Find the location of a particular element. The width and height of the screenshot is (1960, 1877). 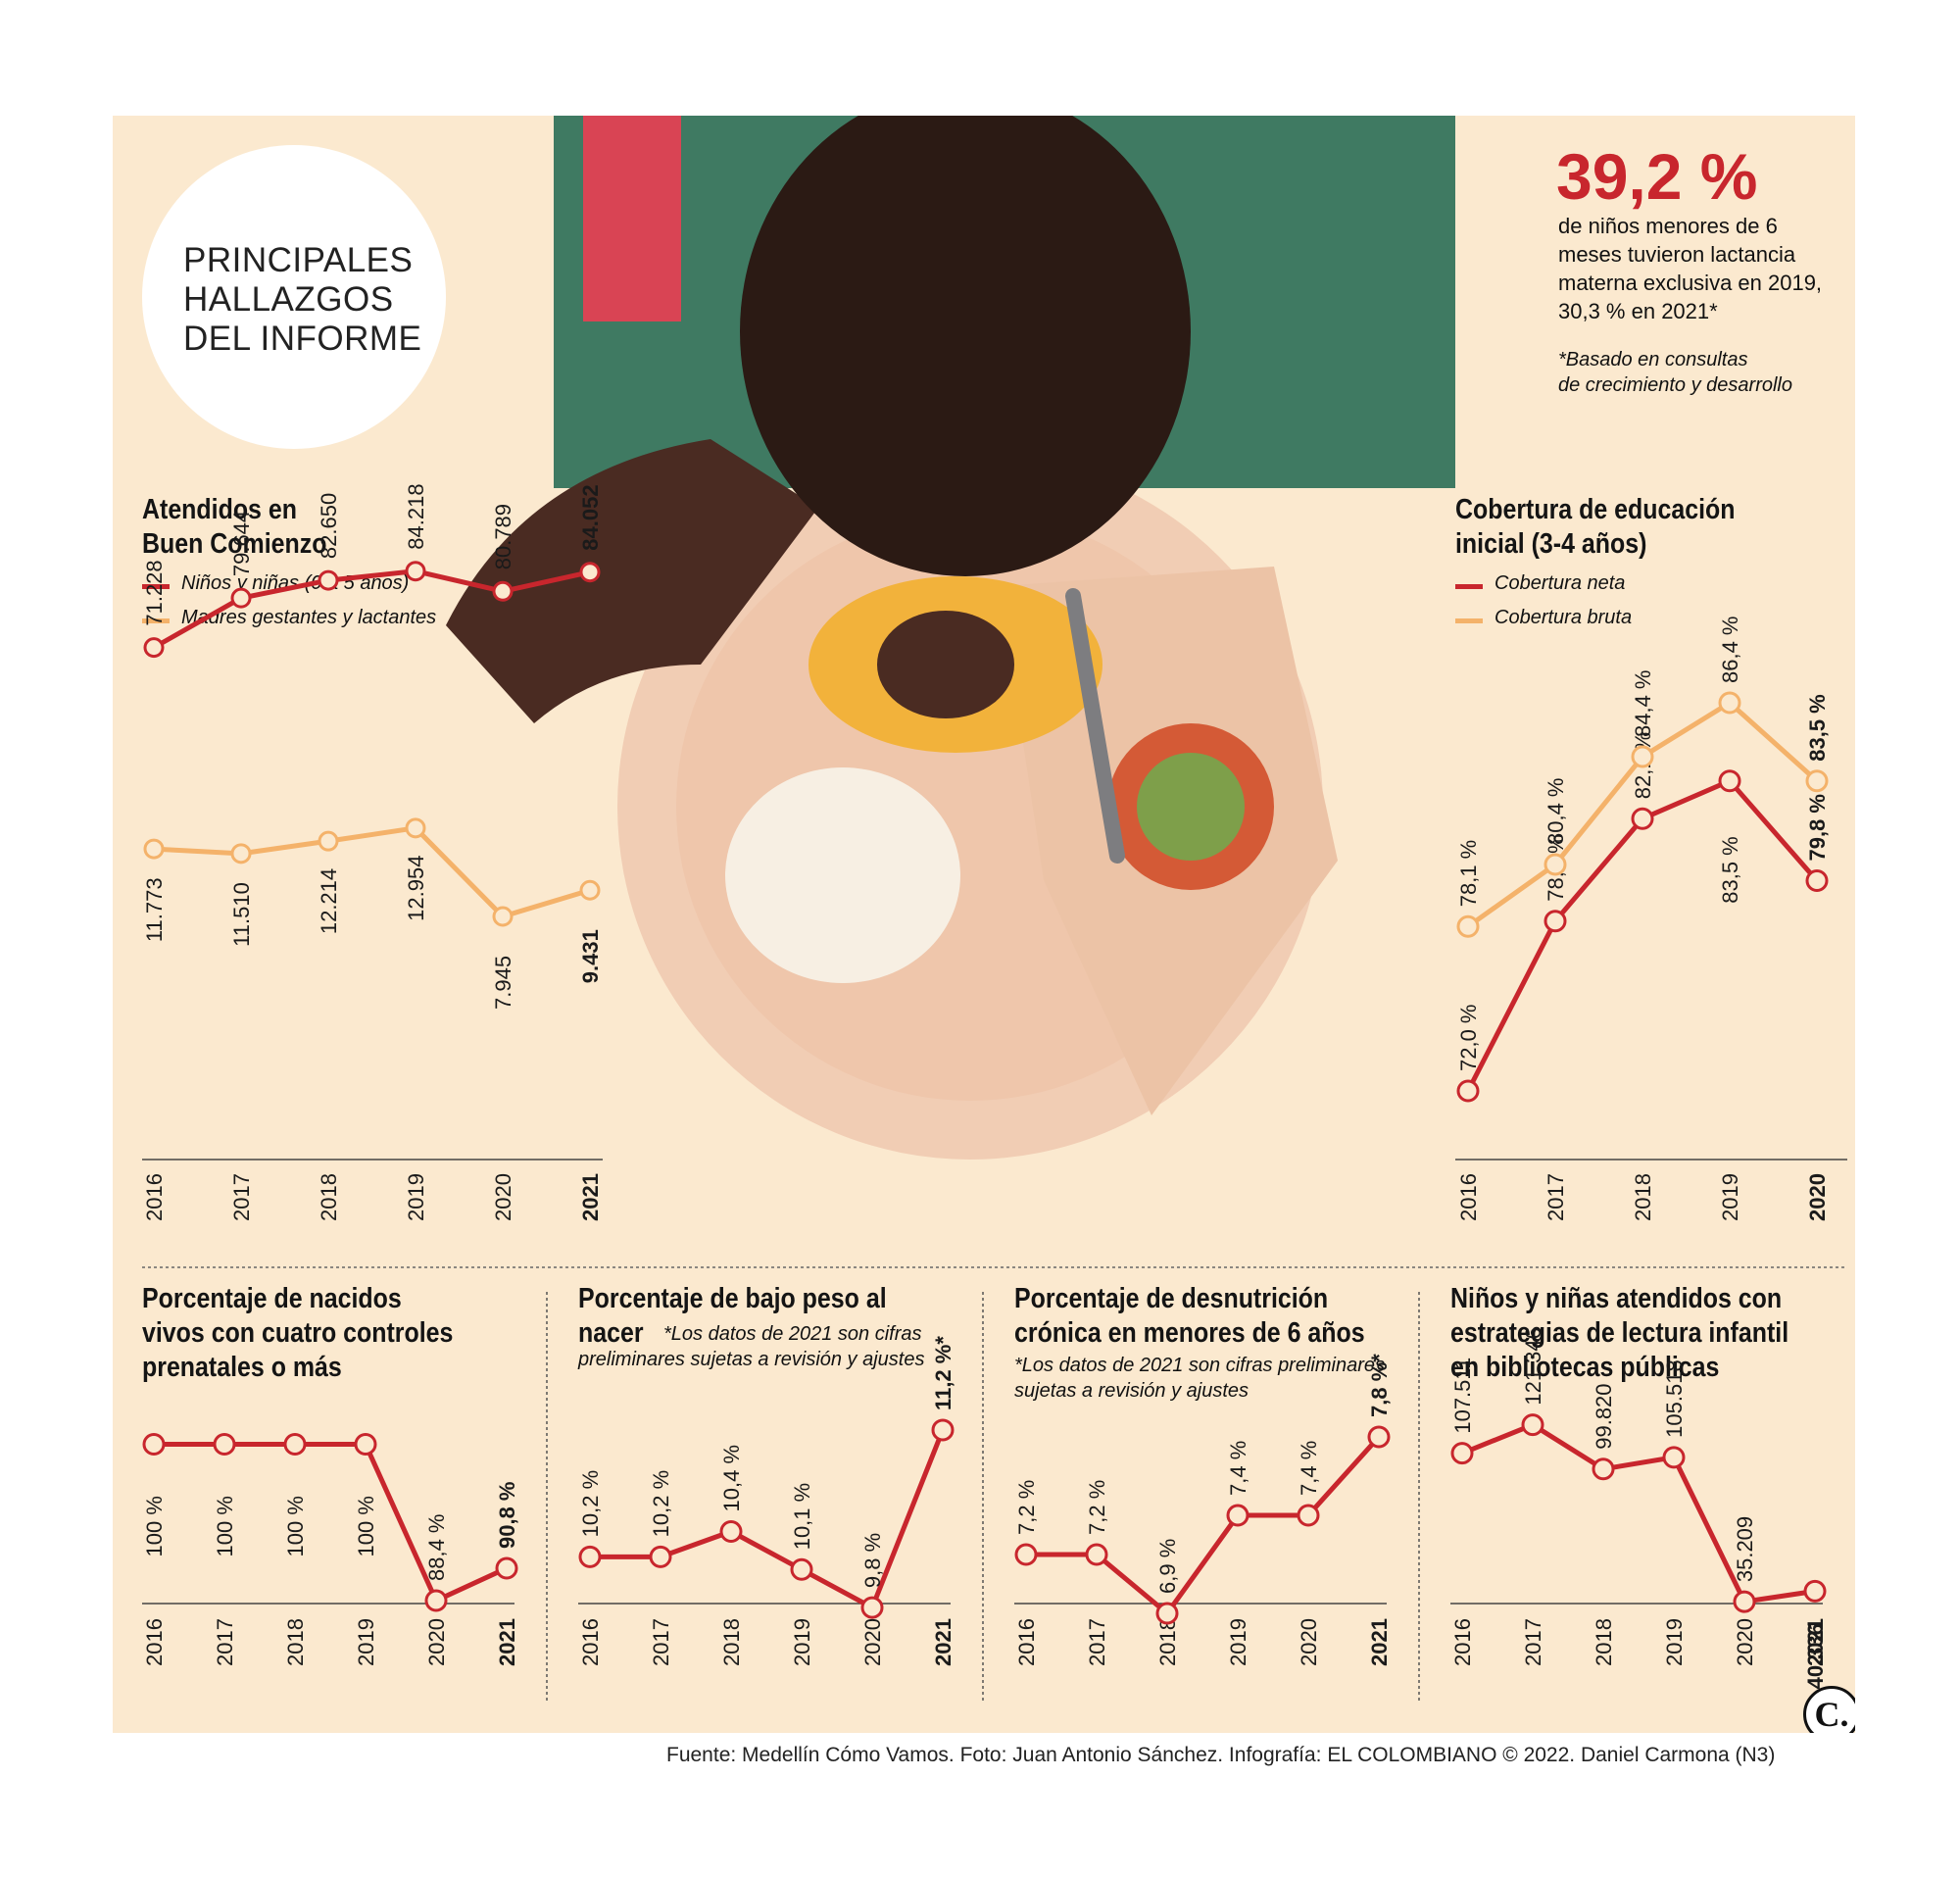

child-hair is located at coordinates (965, 346).